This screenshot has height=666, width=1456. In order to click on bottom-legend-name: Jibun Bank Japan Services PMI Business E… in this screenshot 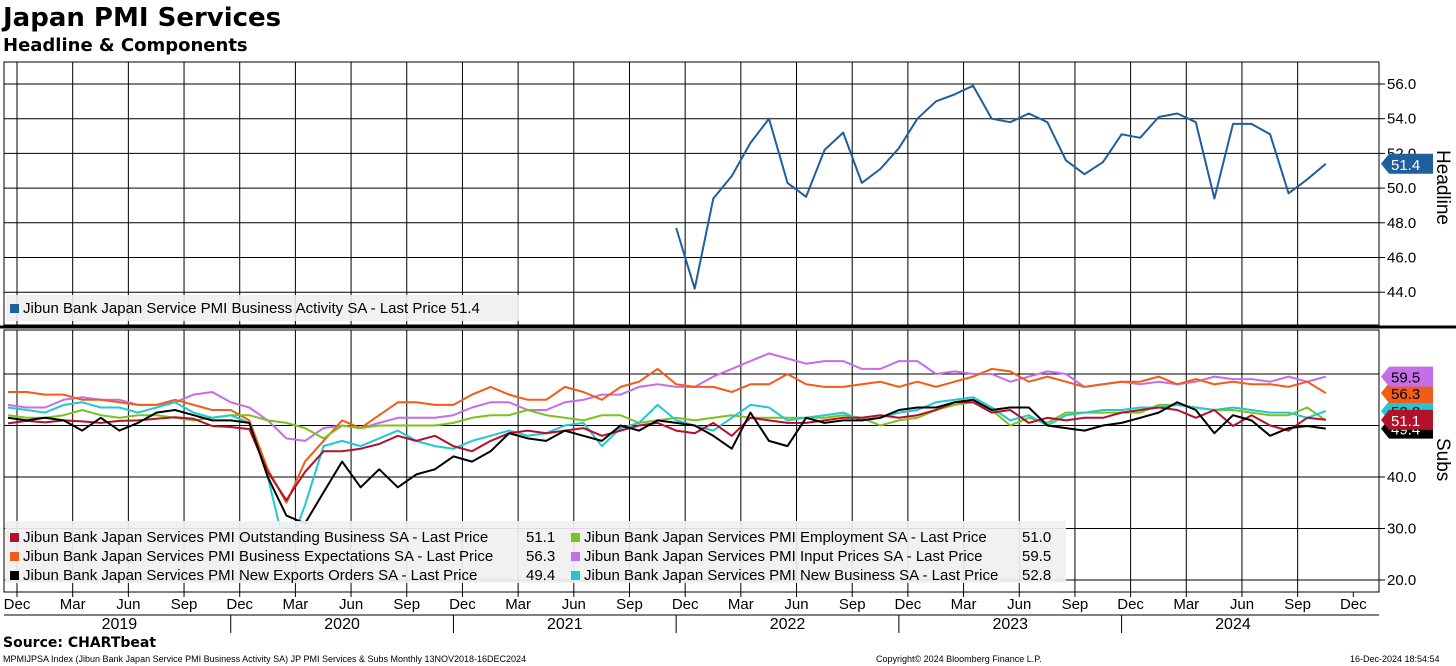, I will do `click(258, 556)`.